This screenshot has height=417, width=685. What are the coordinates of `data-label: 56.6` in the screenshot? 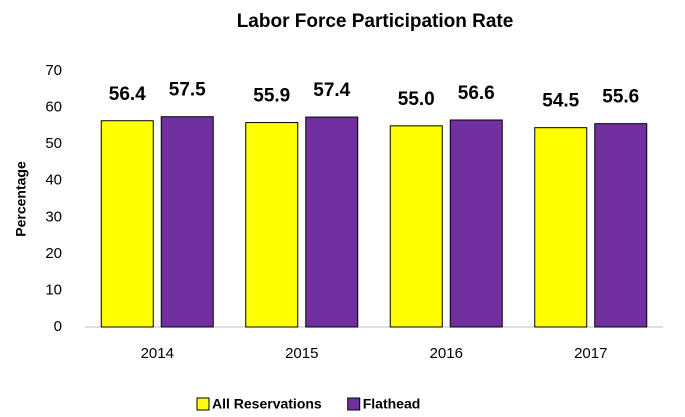 It's located at (476, 93).